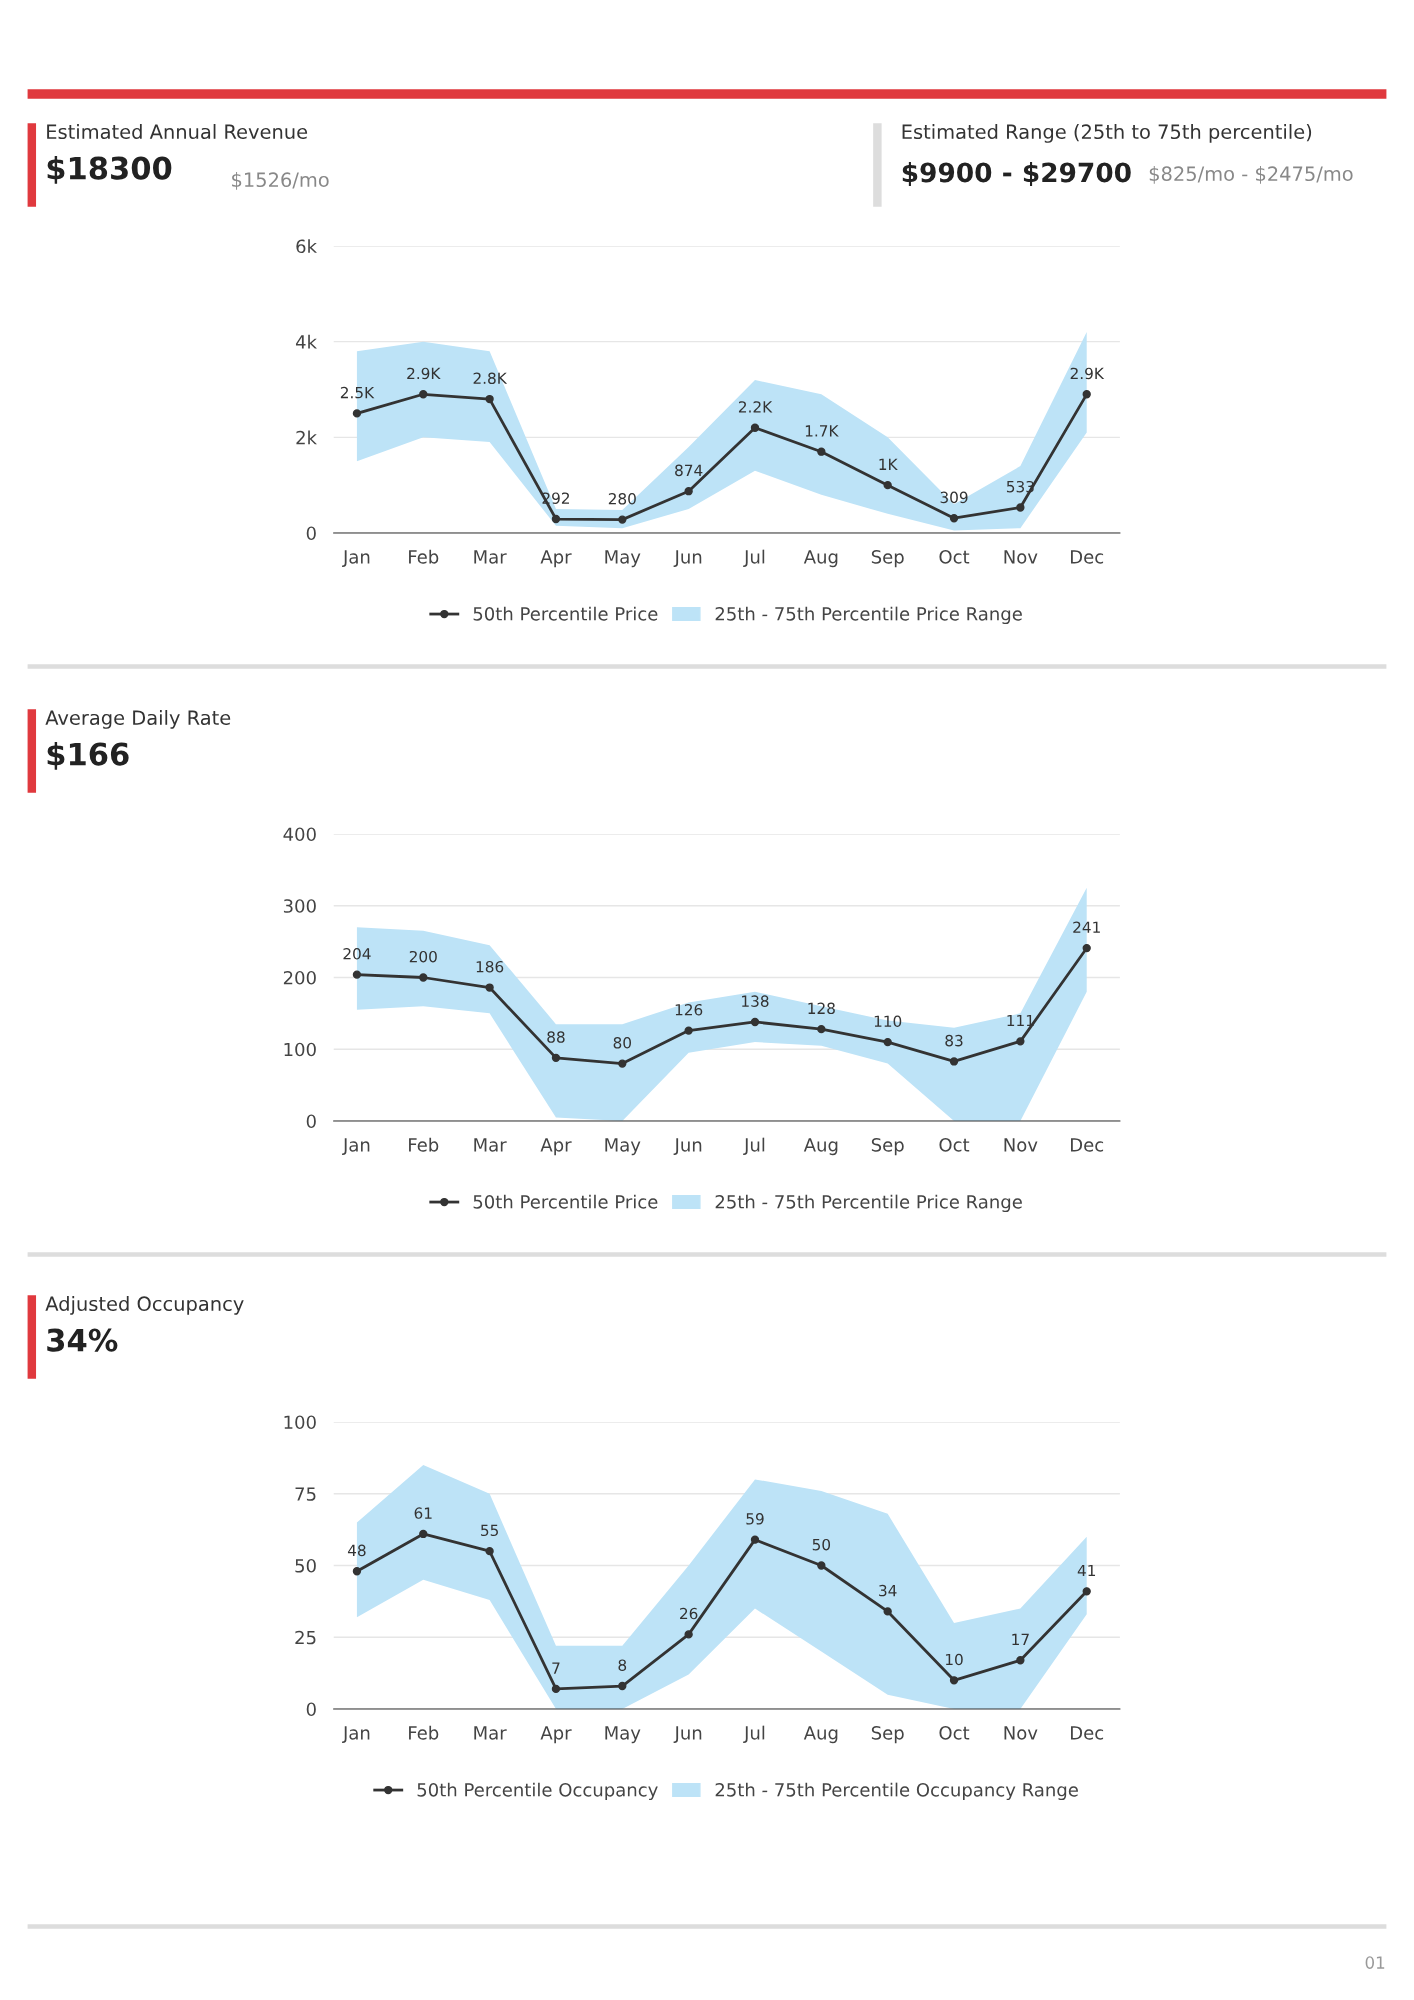  What do you see at coordinates (821, 1544) in the screenshot?
I see `data-label: 50` at bounding box center [821, 1544].